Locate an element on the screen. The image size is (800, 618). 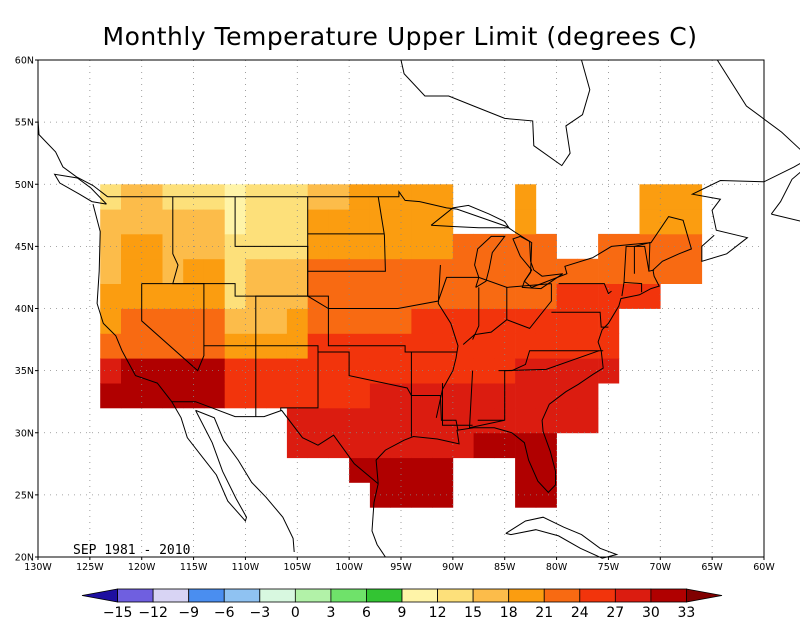
state-lines-mississippi is located at coordinates (447, 341).